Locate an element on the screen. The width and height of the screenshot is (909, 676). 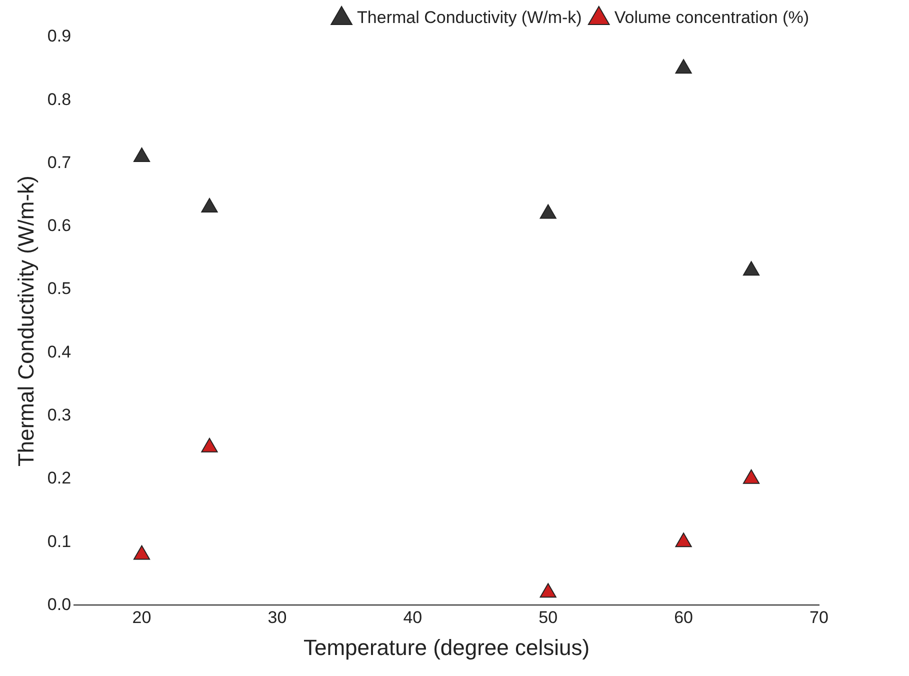
x-tick-label: 20 is located at coordinates (142, 618).